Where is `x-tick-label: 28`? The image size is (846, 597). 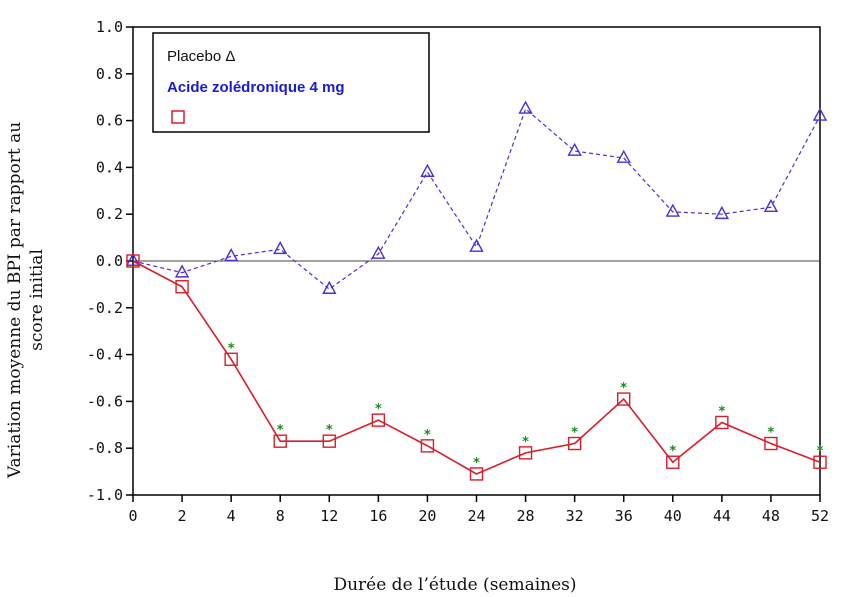
x-tick-label: 28 is located at coordinates (526, 516).